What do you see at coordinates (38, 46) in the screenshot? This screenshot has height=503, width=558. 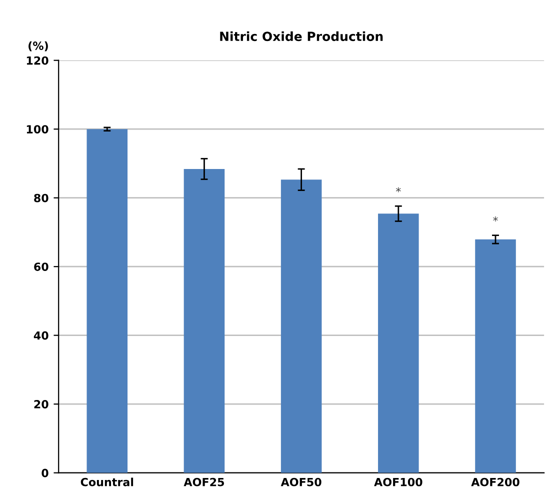 I see `y-axis-title: (%)` at bounding box center [38, 46].